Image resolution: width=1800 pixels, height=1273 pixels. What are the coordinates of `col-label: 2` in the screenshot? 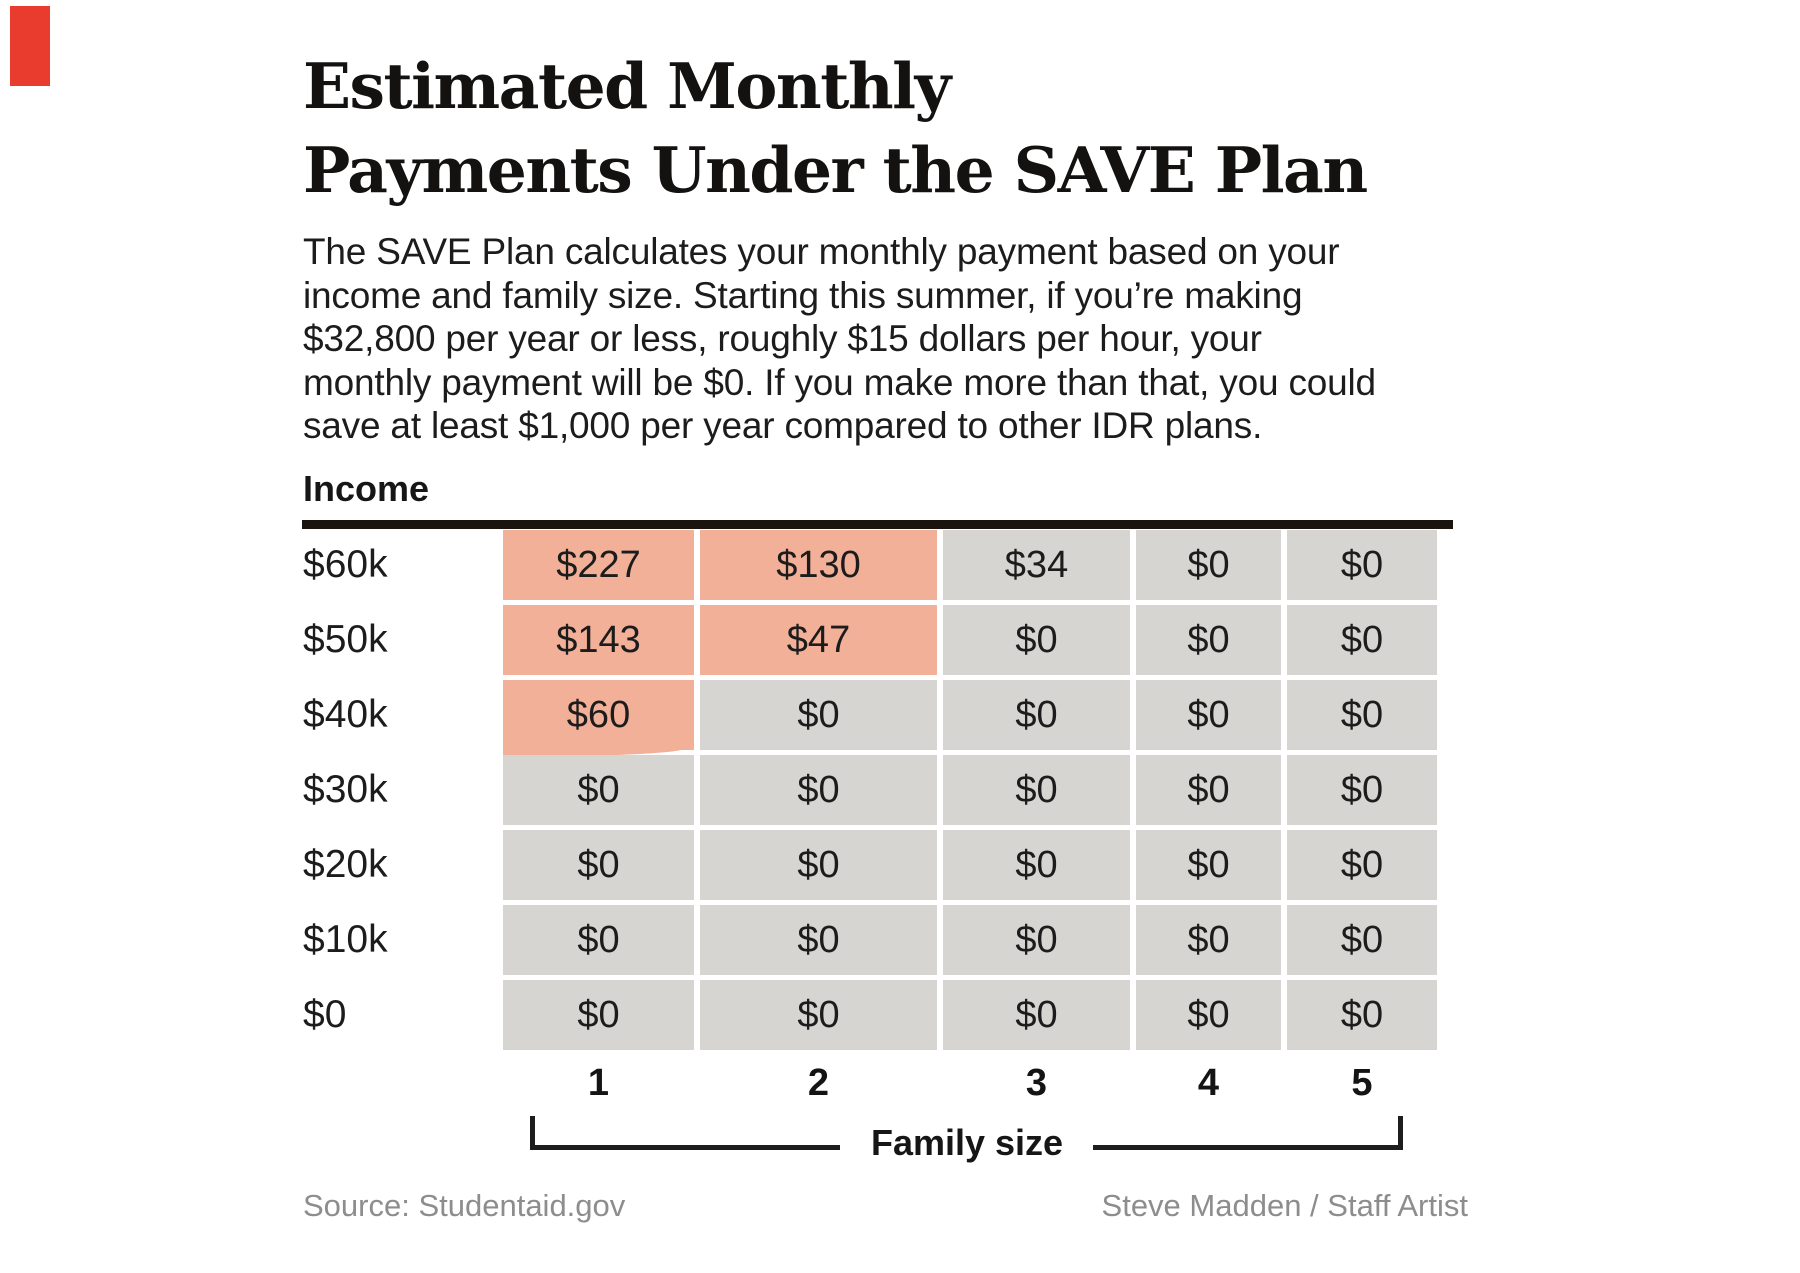 It's located at (818, 1082).